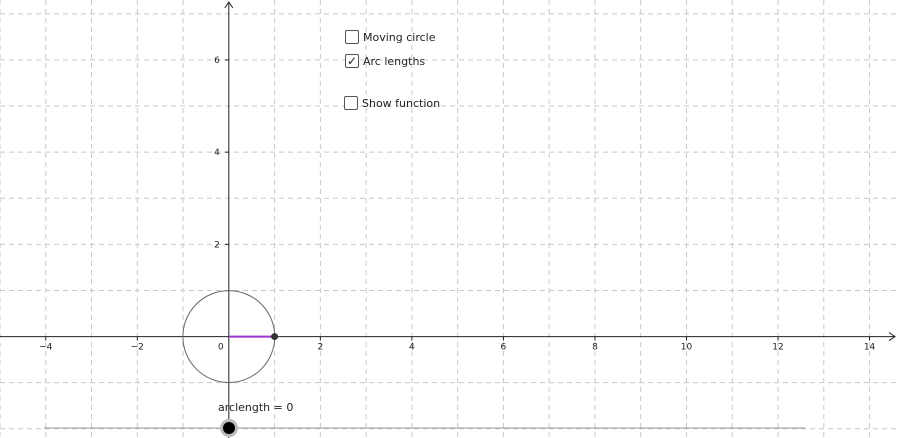 The image size is (897, 438). I want to click on slider-label: arclength = 0, so click(256, 407).